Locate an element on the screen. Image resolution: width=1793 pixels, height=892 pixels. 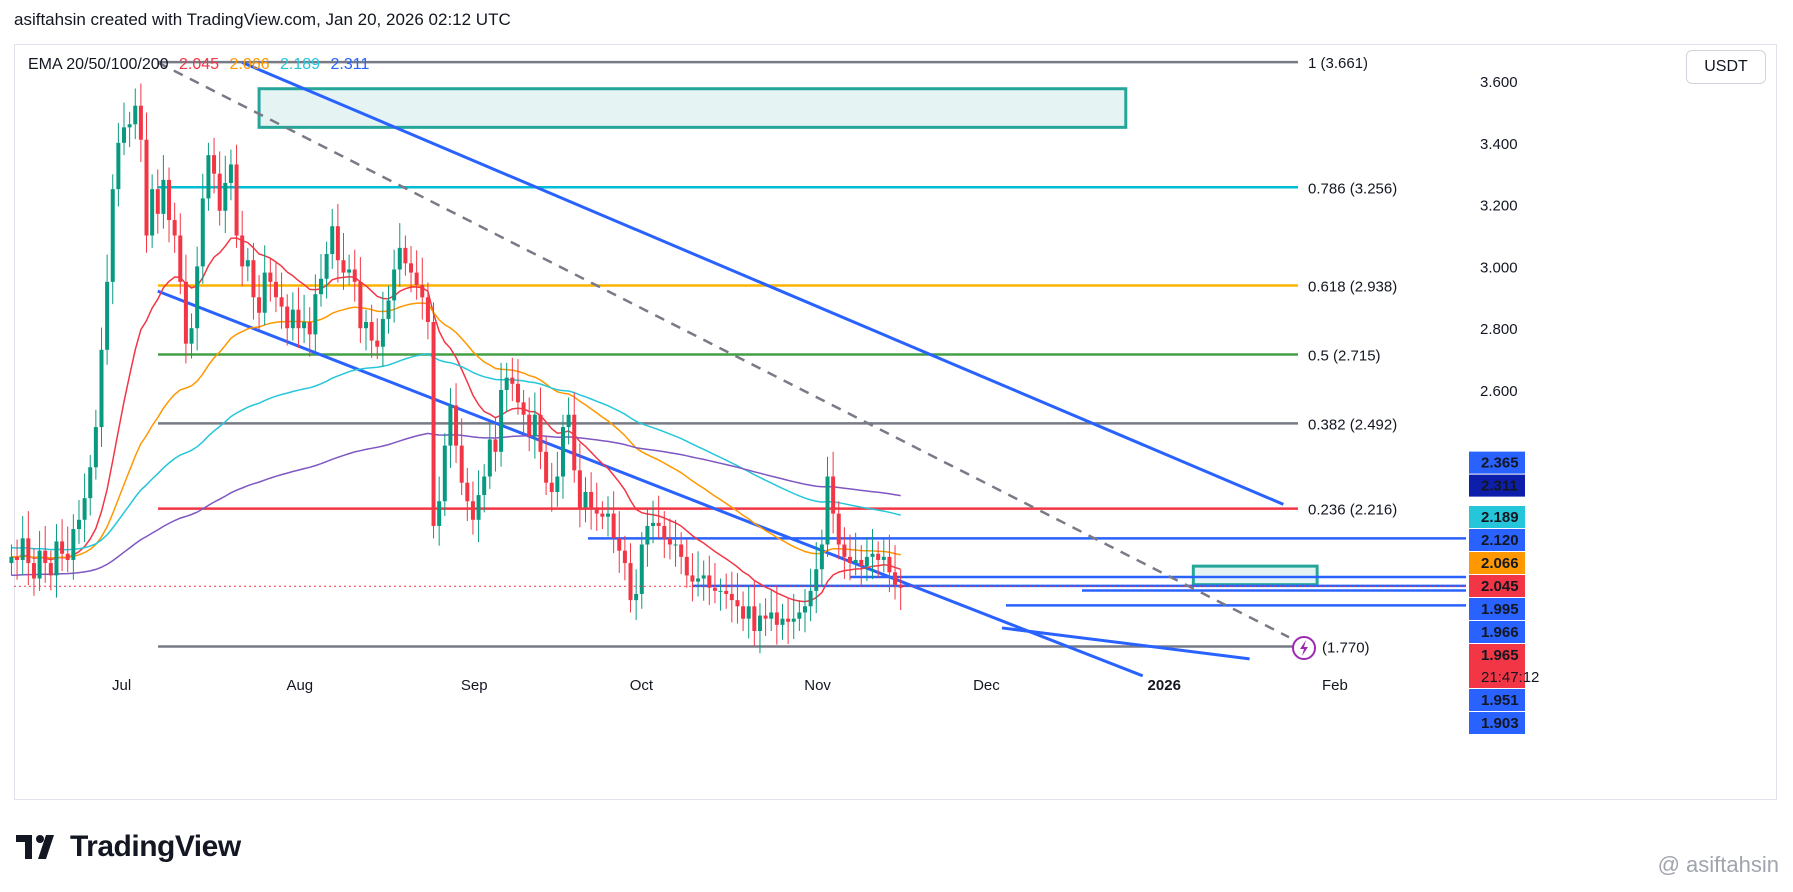
time-axis-tick-5: Dec is located at coordinates (986, 685).